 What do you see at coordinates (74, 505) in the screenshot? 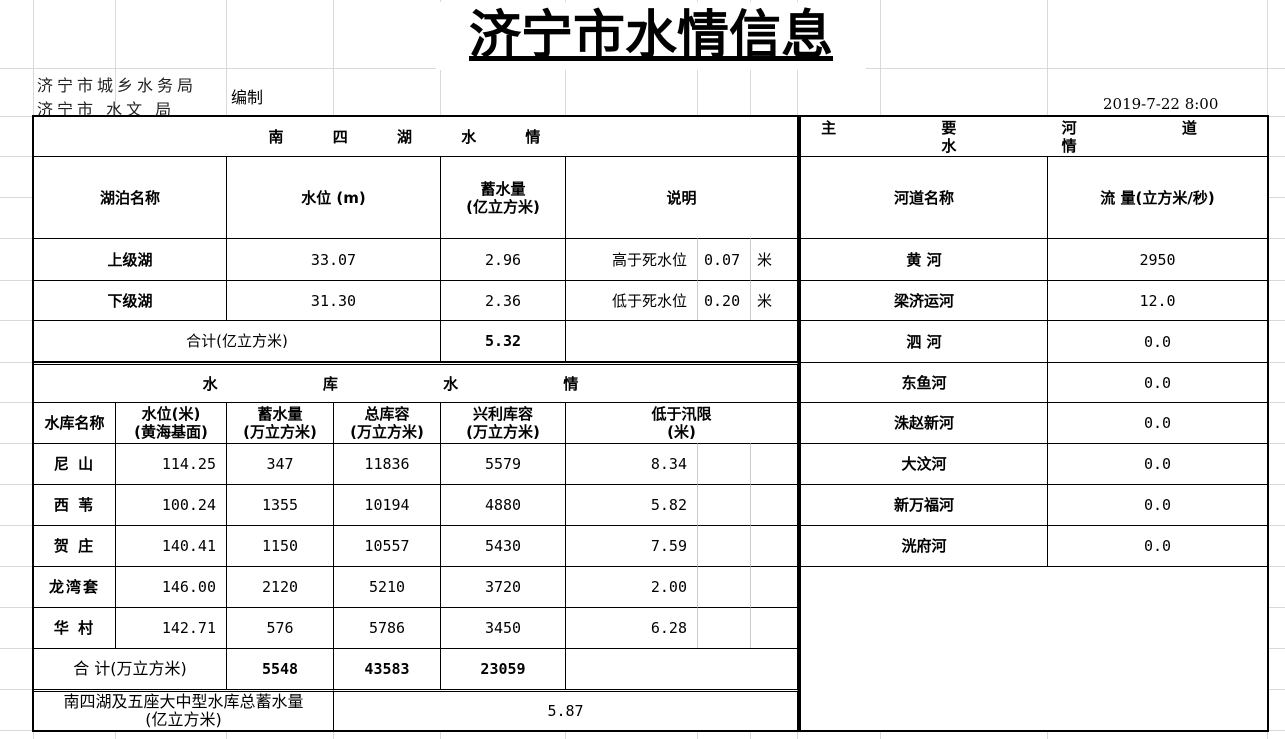
I see `res-cell-name: 西 苇` at bounding box center [74, 505].